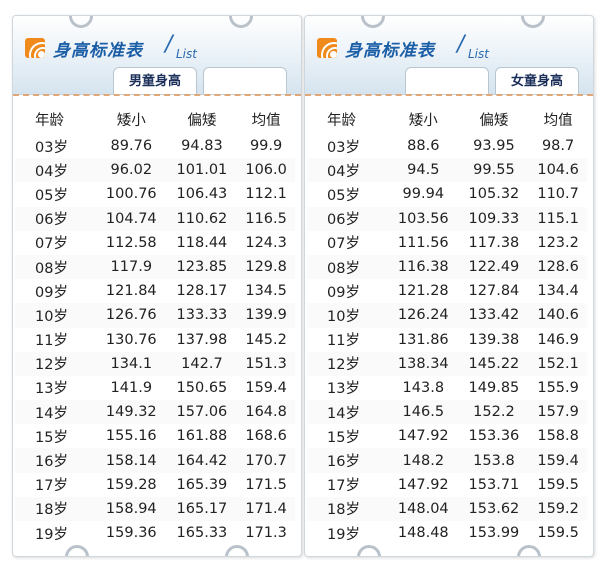 Image resolution: width=600 pixels, height=570 pixels. What do you see at coordinates (55, 339) in the screenshot?
I see `cell-age: 11岁` at bounding box center [55, 339].